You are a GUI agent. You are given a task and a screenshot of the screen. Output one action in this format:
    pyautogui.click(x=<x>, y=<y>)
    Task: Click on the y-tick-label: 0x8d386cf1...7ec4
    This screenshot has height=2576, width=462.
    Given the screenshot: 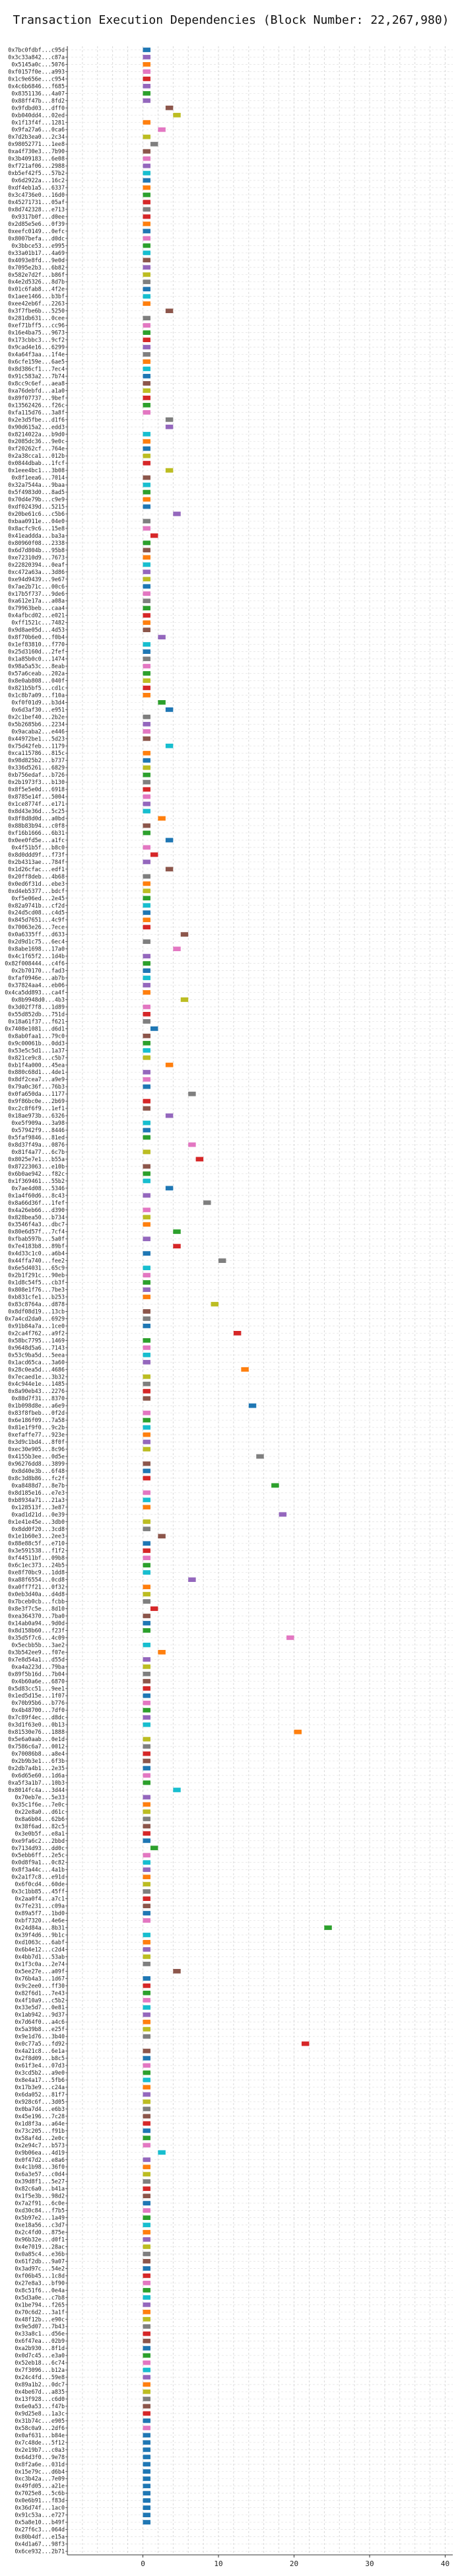 What is the action you would take?
    pyautogui.click(x=36, y=368)
    